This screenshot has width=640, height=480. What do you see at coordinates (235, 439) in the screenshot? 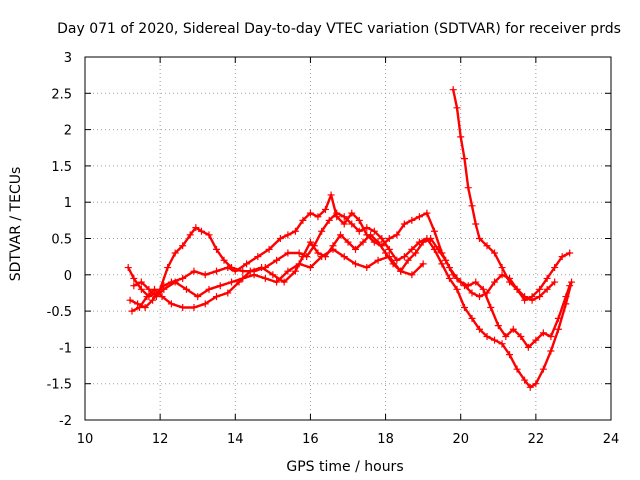
I see `x-tick-label: 14` at bounding box center [235, 439].